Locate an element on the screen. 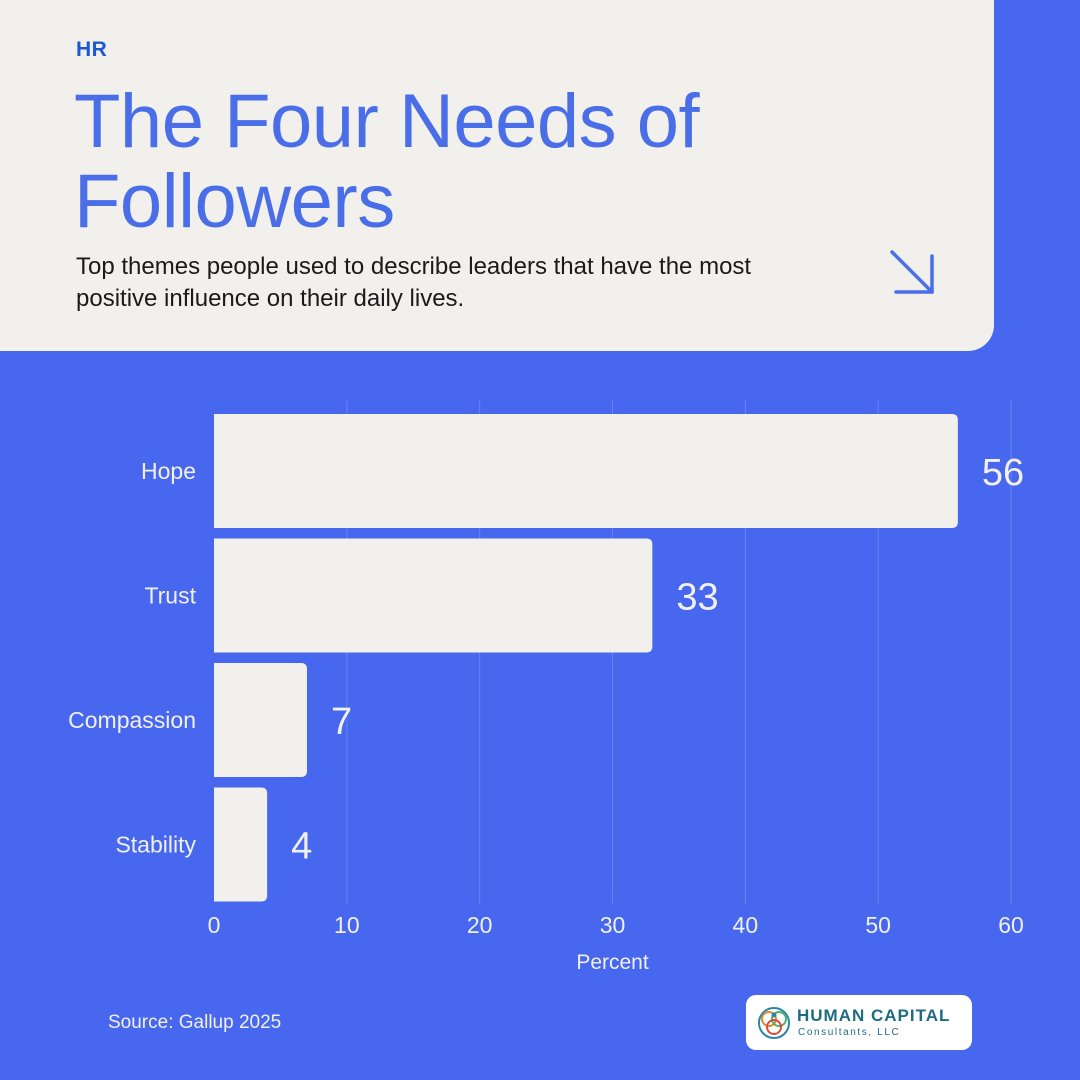 Image resolution: width=1080 pixels, height=1080 pixels. logo-mark-icon is located at coordinates (774, 1023).